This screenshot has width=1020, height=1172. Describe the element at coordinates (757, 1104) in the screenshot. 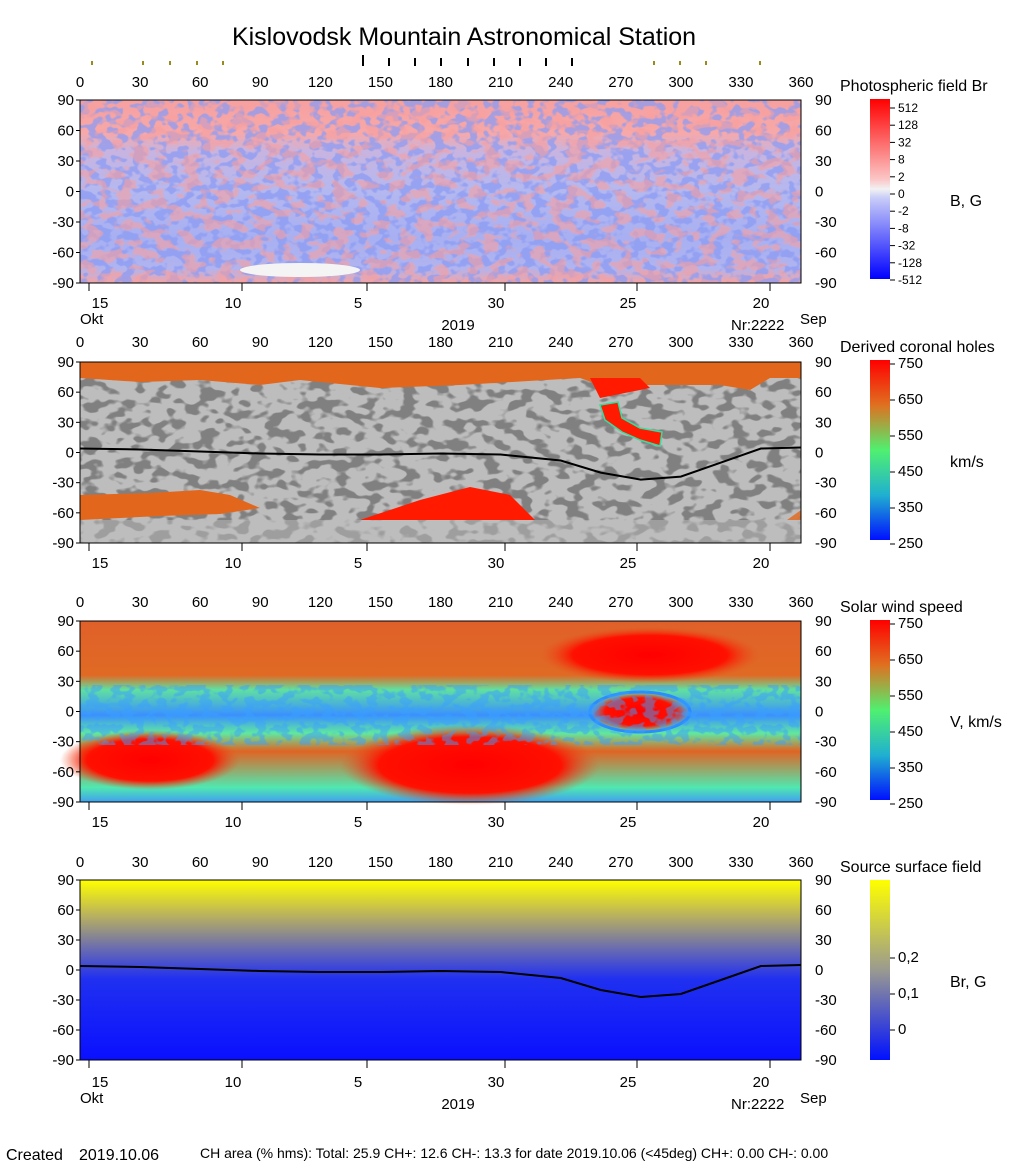

I see `rotation-label: Nr:2222` at that location.